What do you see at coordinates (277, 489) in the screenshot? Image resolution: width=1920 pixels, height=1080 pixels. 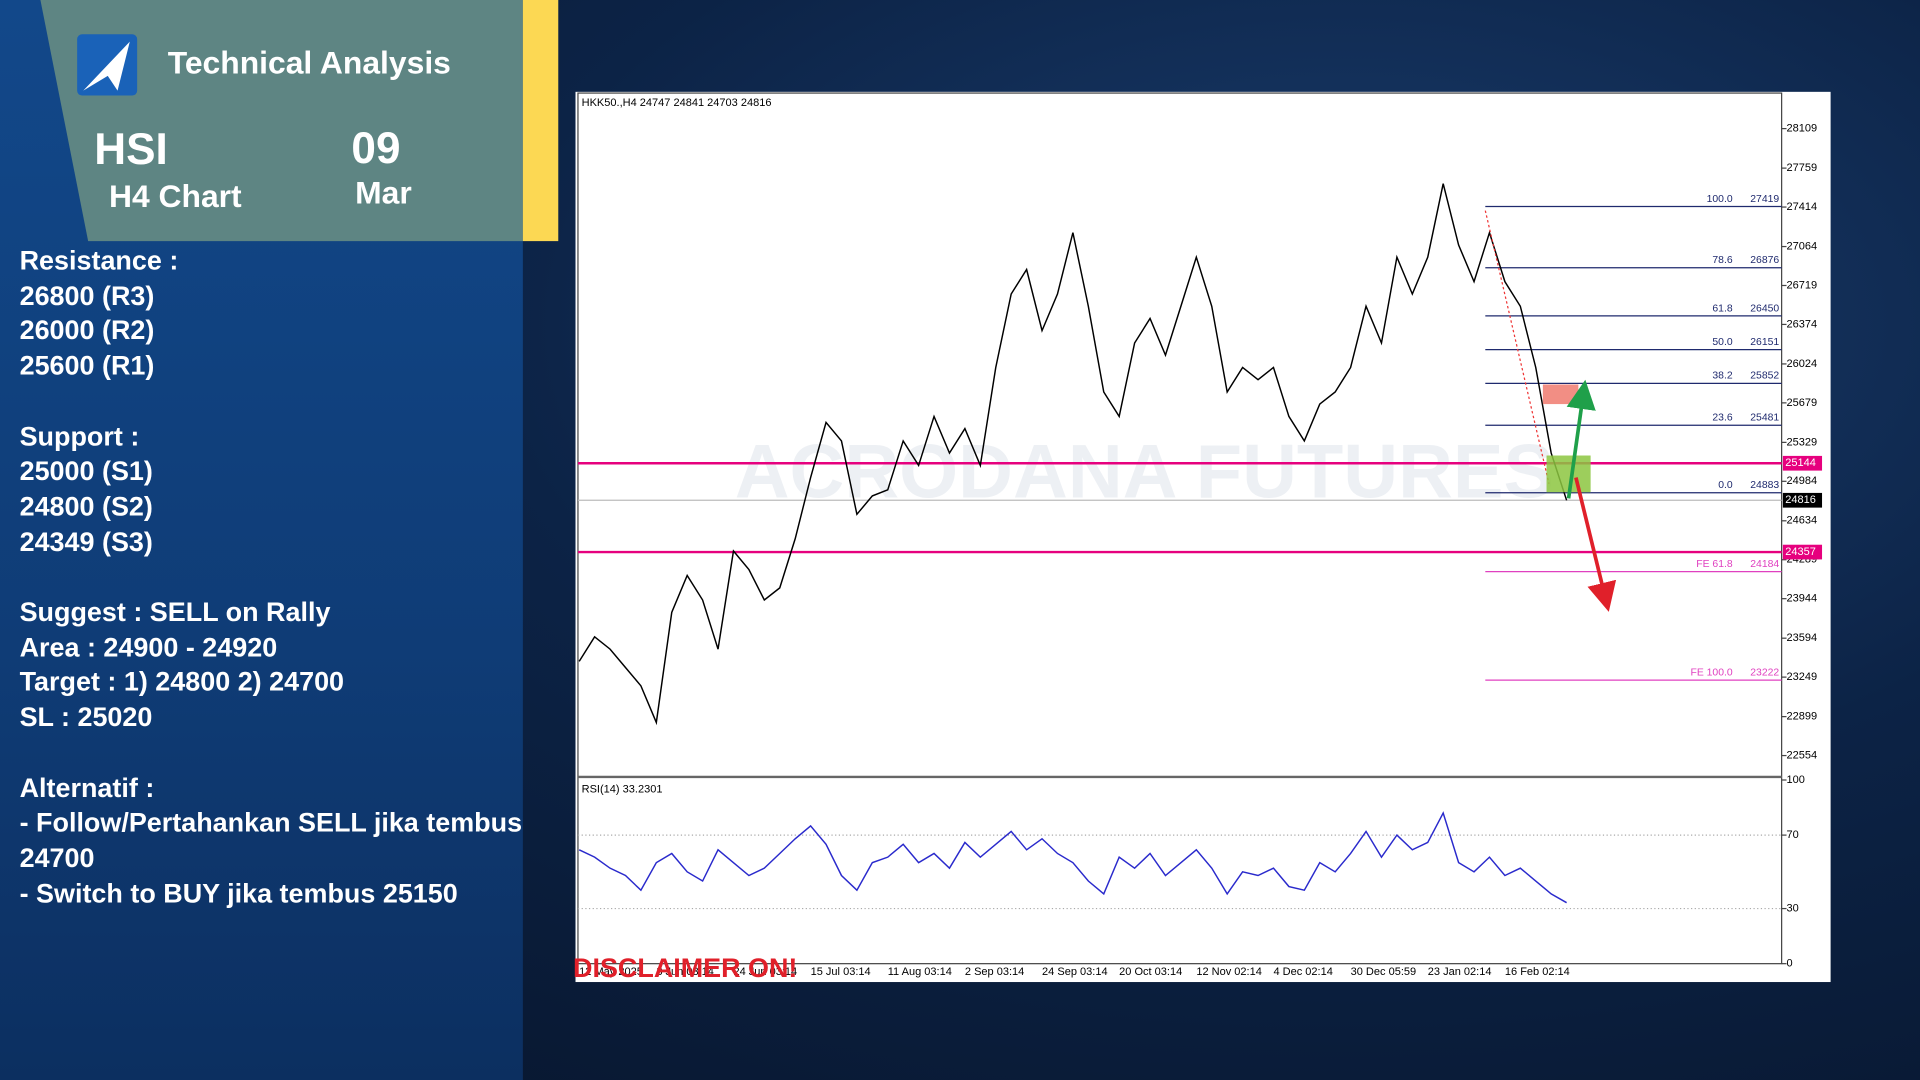 I see `analysis-group: Support :25000 (S1) 24800 (S2) 24349 (S3)` at bounding box center [277, 489].